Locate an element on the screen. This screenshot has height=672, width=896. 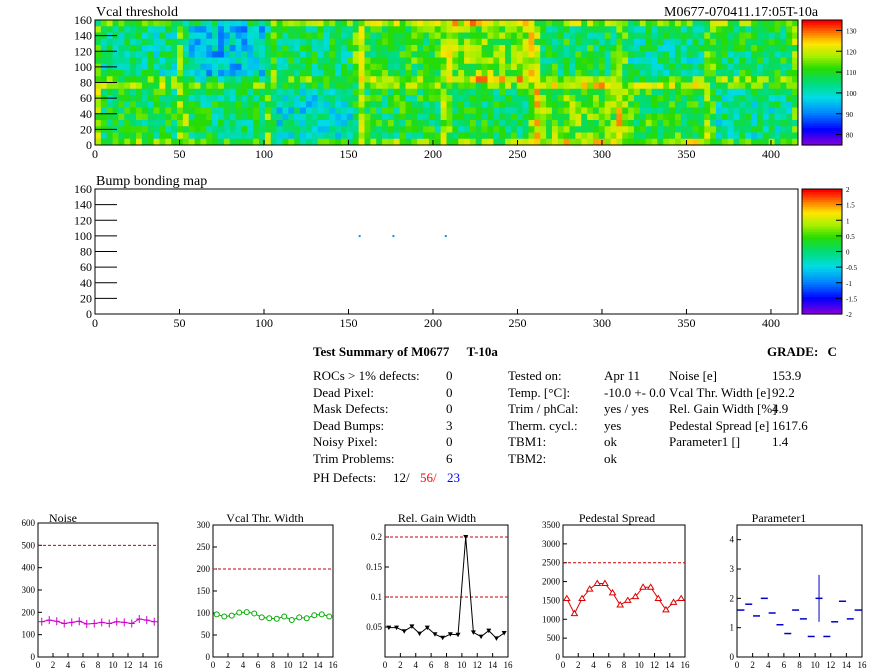
top-map-palette-cell is located at coordinates (822, 97).